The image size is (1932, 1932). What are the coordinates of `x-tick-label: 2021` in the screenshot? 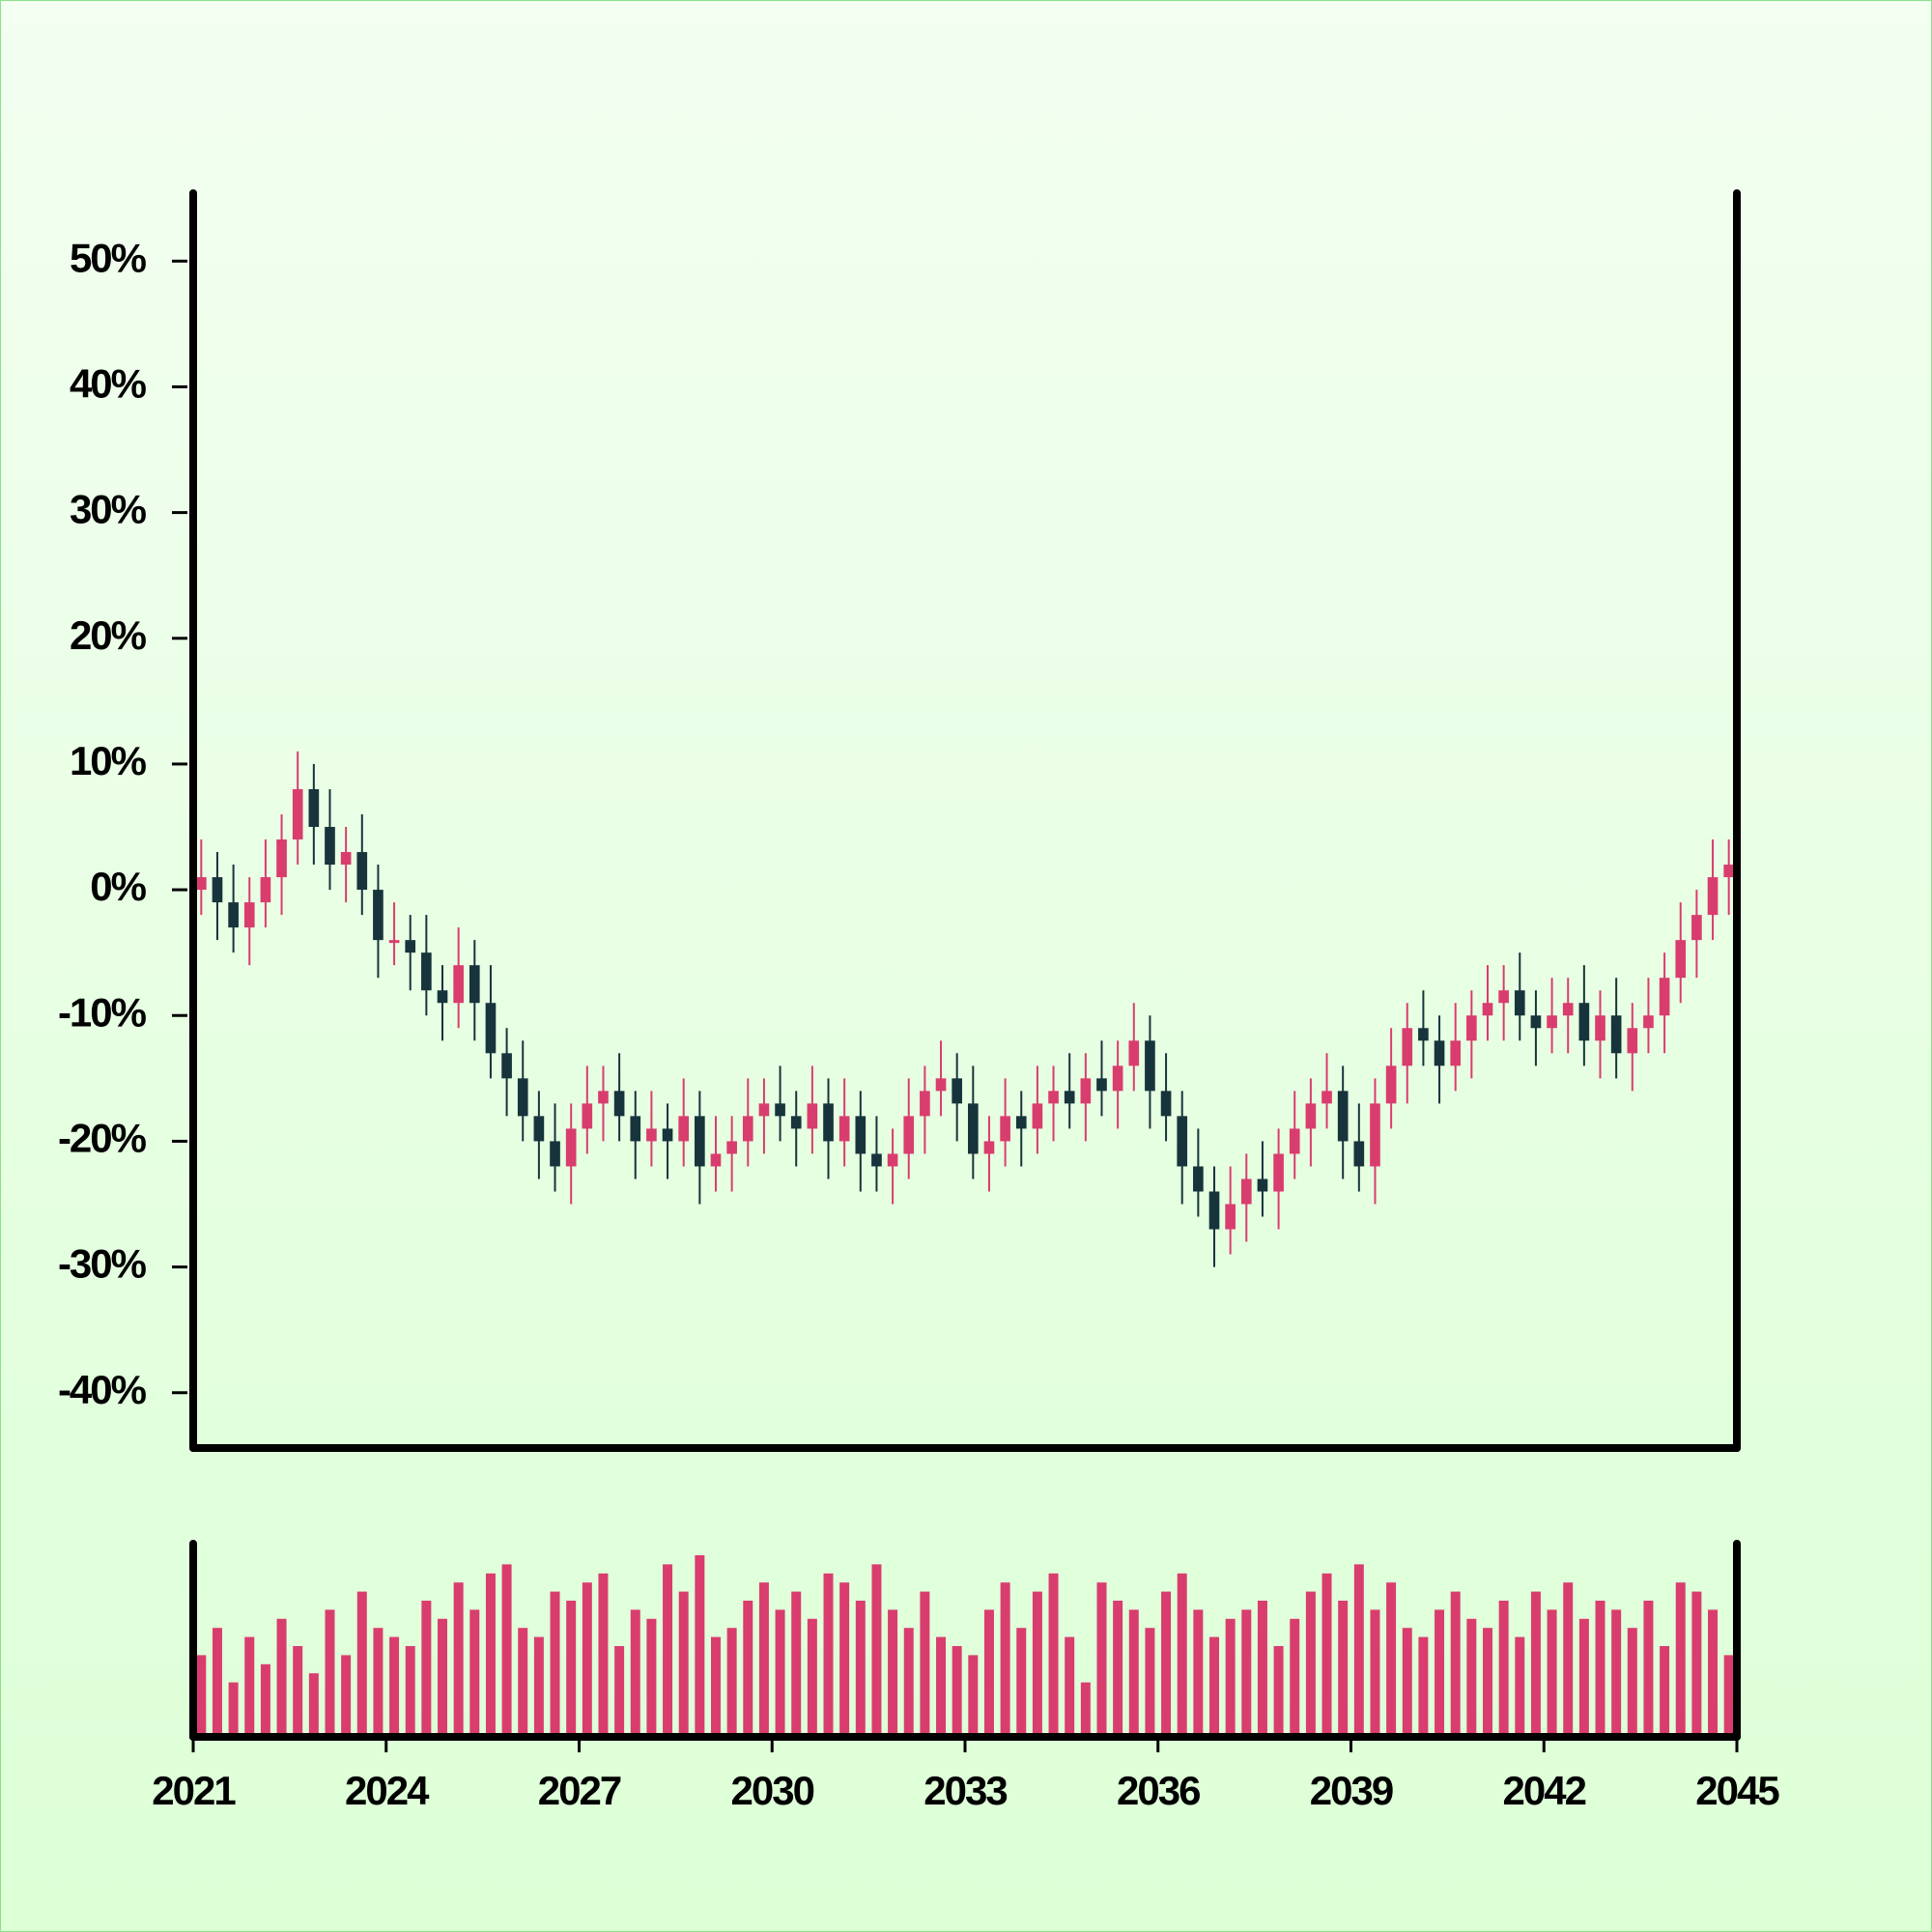 It's located at (194, 1790).